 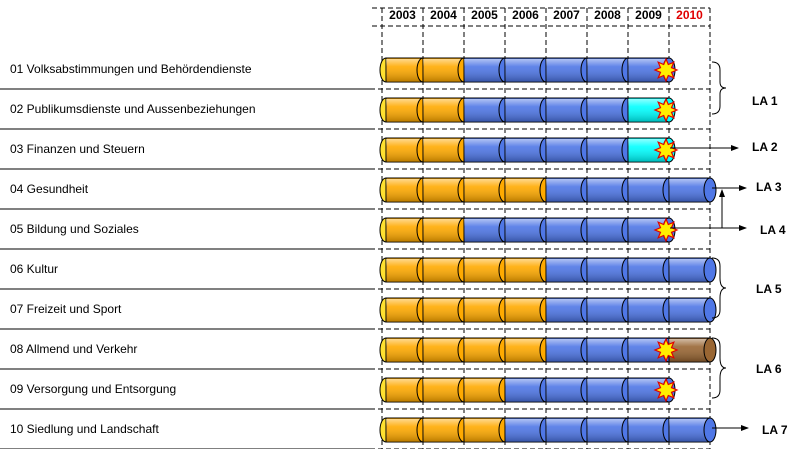 I want to click on year-label: 2008, so click(x=607, y=15).